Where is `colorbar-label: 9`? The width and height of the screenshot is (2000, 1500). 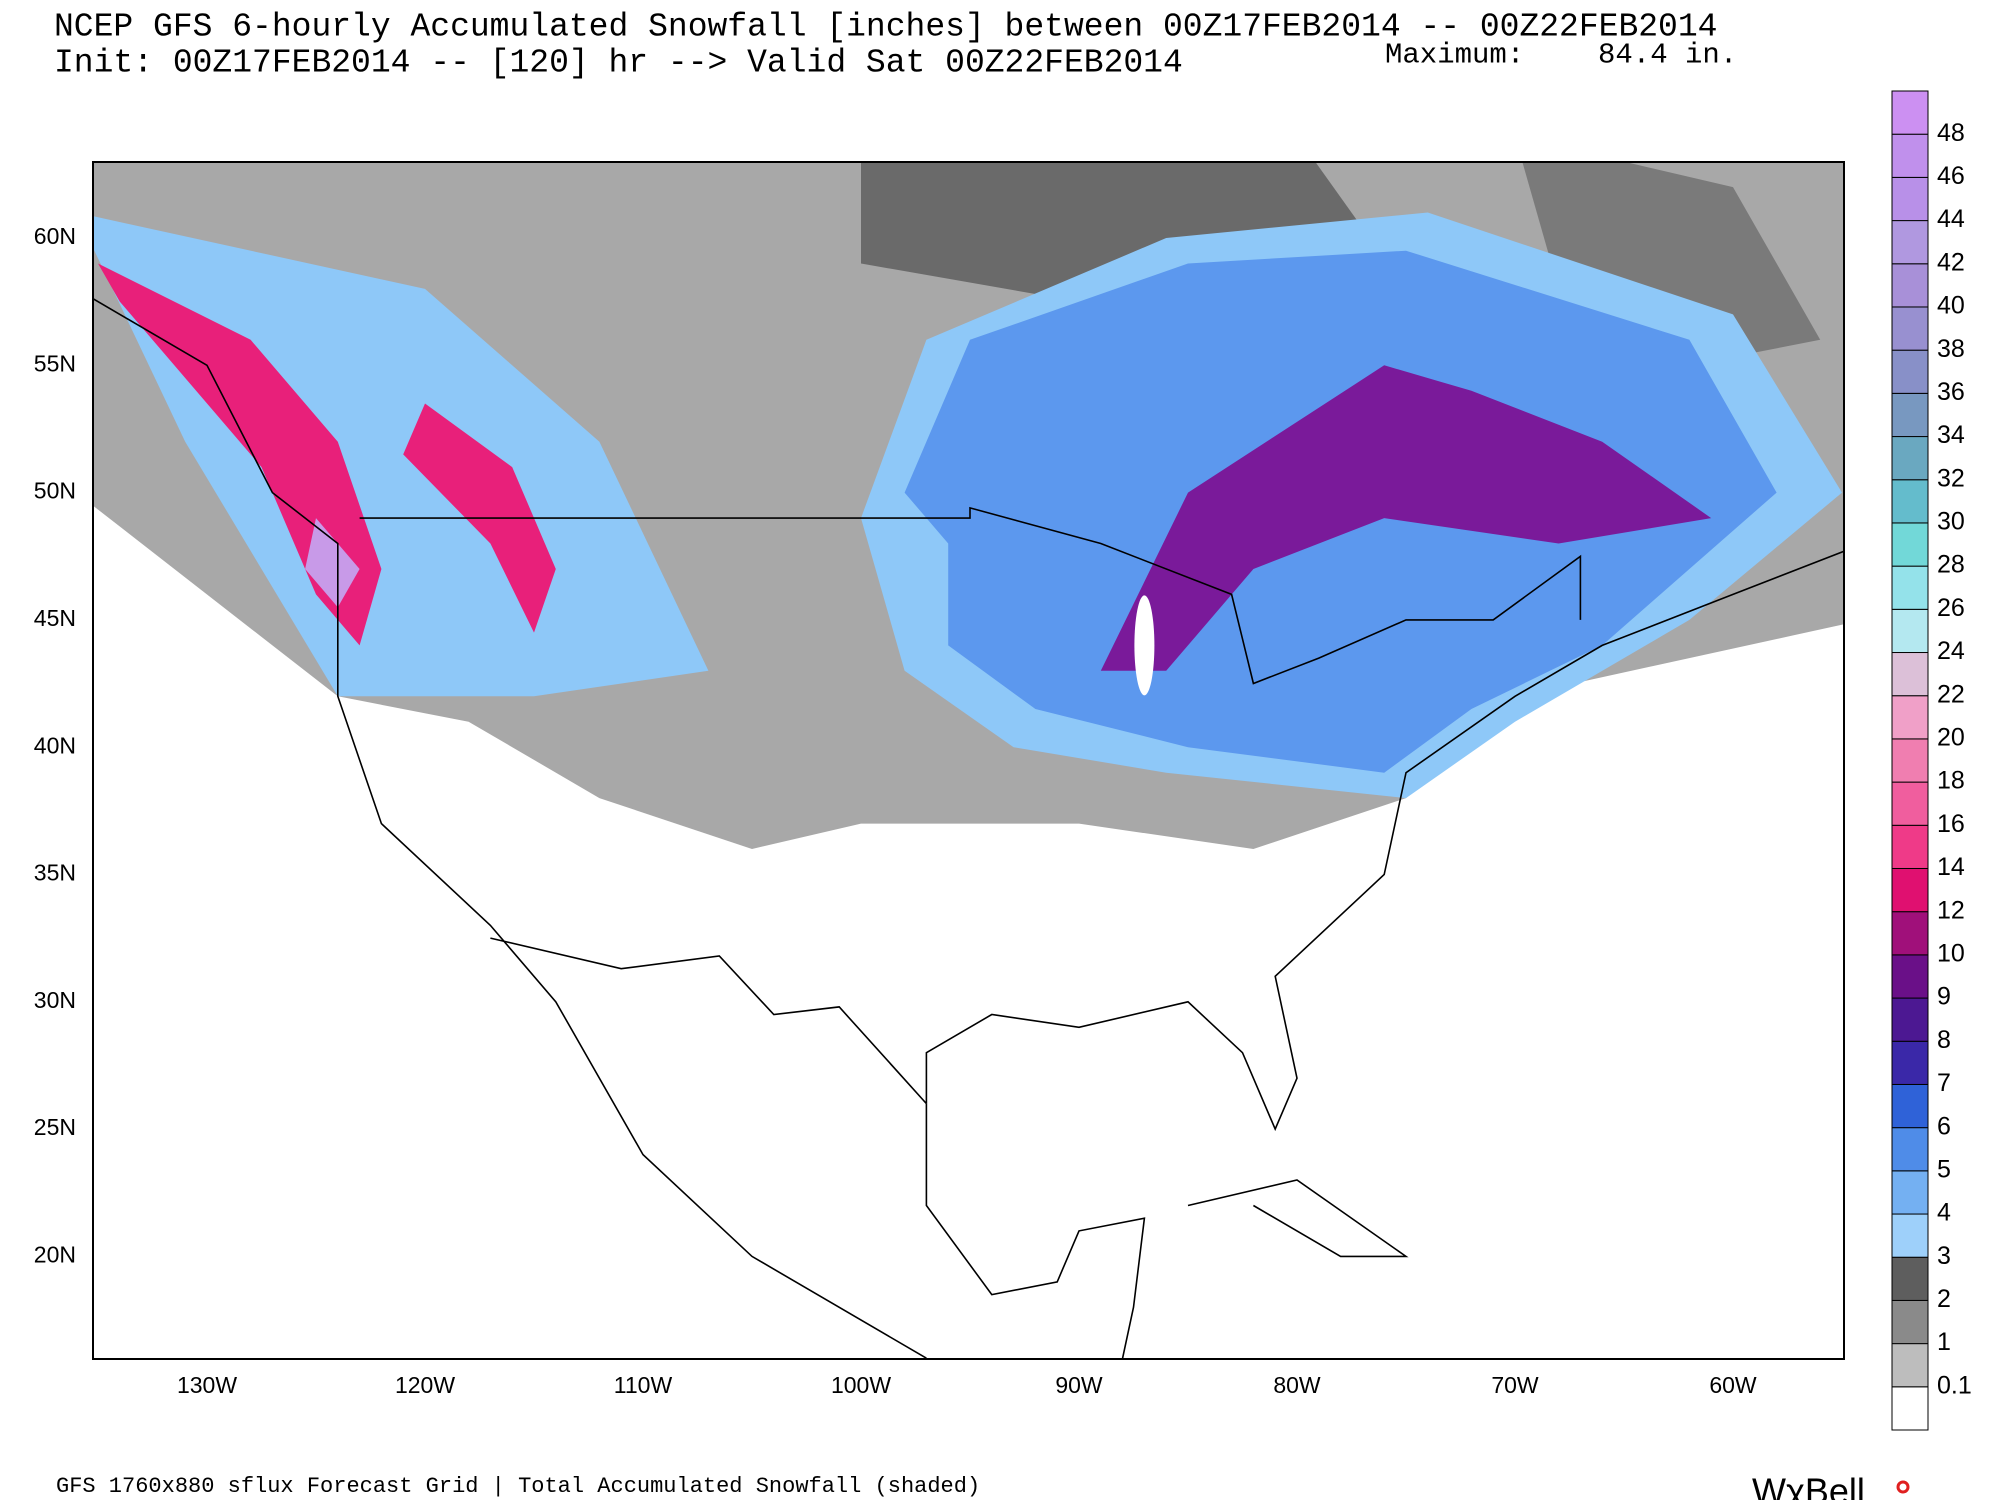 colorbar-label: 9 is located at coordinates (1944, 997).